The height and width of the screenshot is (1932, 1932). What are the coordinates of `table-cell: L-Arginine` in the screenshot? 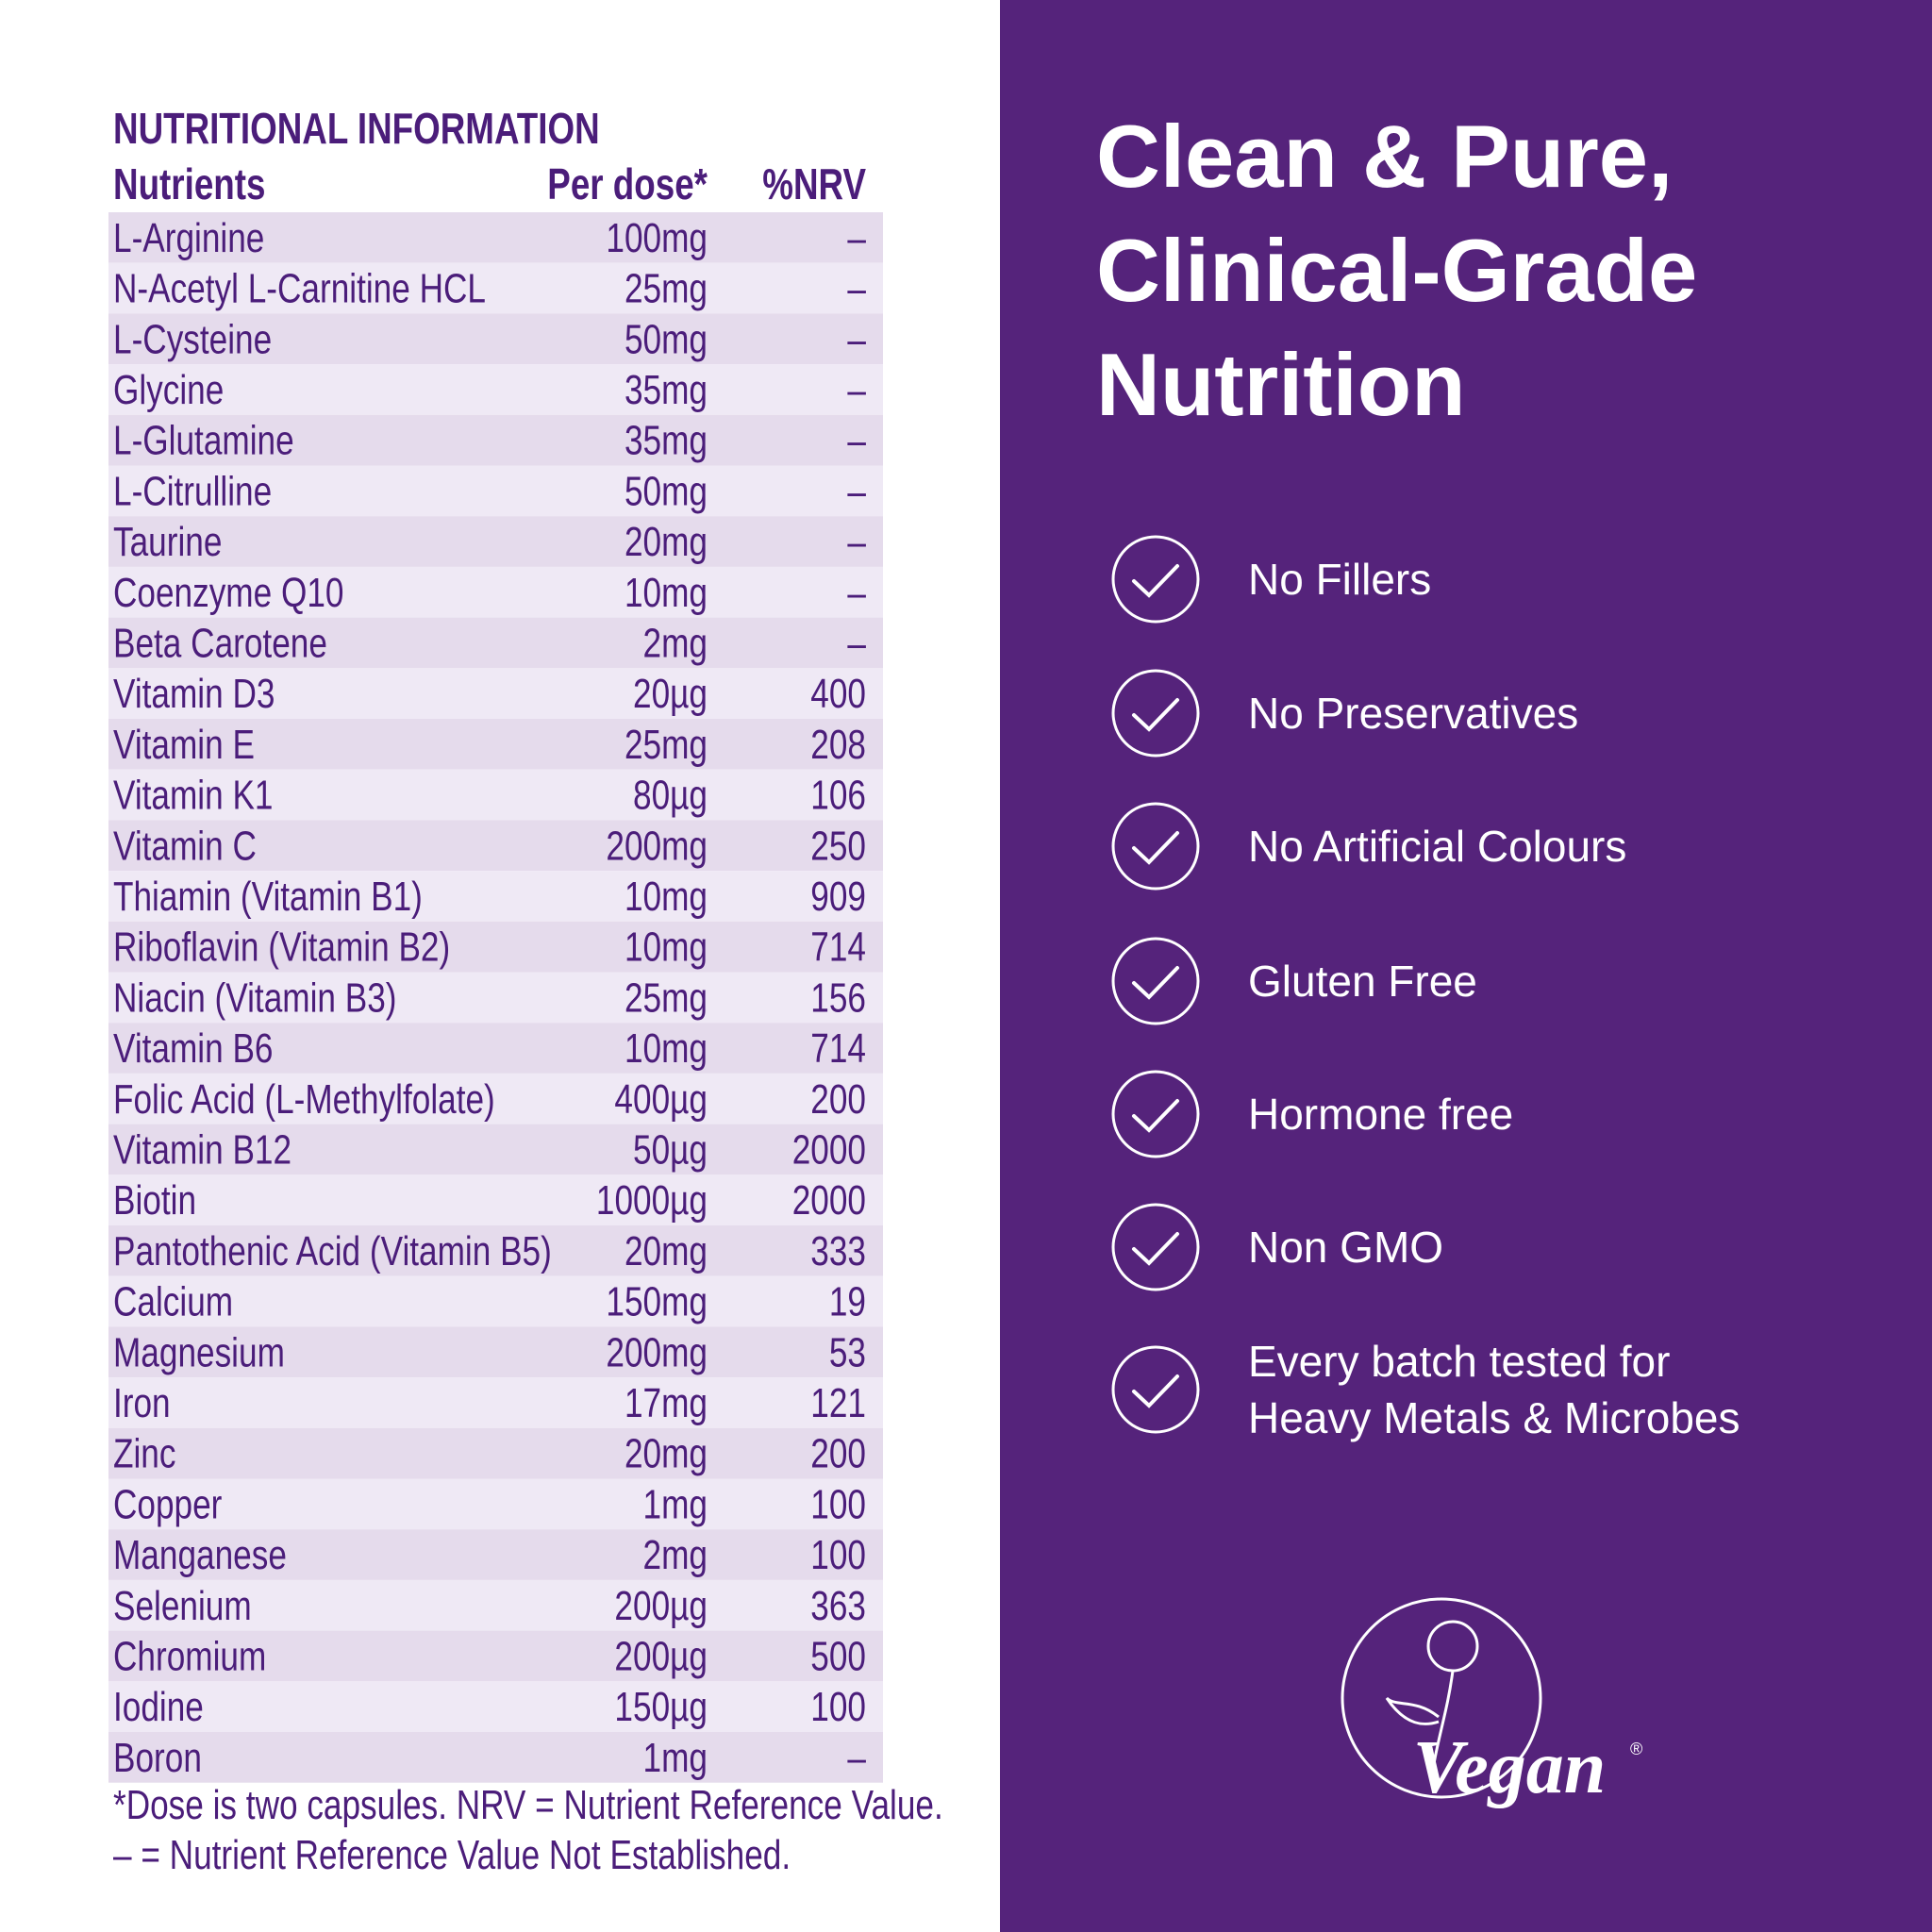 It's located at (189, 238).